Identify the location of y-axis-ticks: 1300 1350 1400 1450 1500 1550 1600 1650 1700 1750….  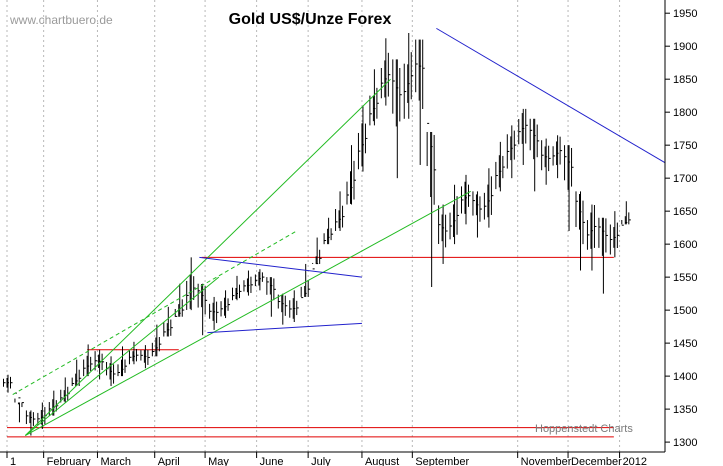
(681, 228).